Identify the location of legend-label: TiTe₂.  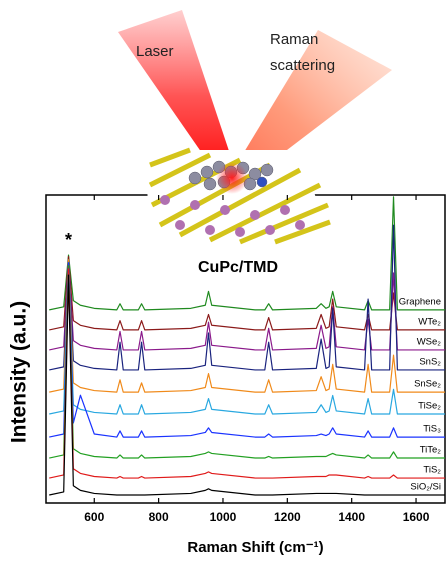
(431, 450).